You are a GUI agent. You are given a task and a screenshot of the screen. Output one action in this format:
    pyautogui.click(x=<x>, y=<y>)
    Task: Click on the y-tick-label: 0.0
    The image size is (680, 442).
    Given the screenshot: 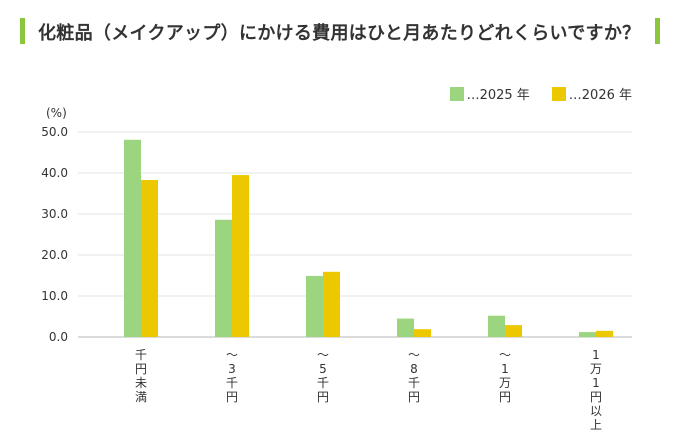 What is the action you would take?
    pyautogui.click(x=58, y=337)
    